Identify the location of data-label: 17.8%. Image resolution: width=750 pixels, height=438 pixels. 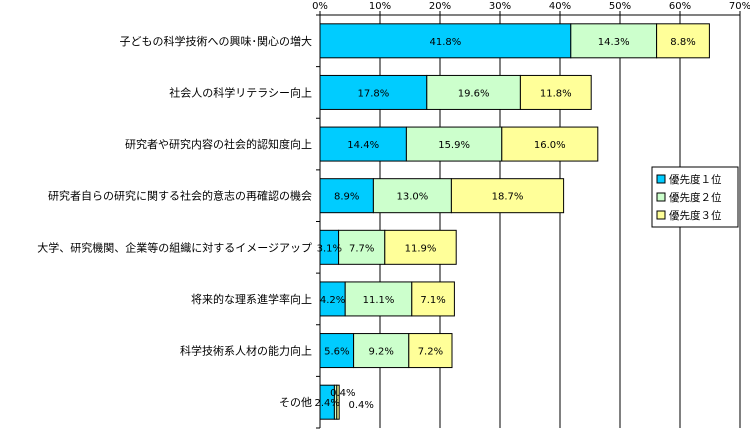
(374, 93).